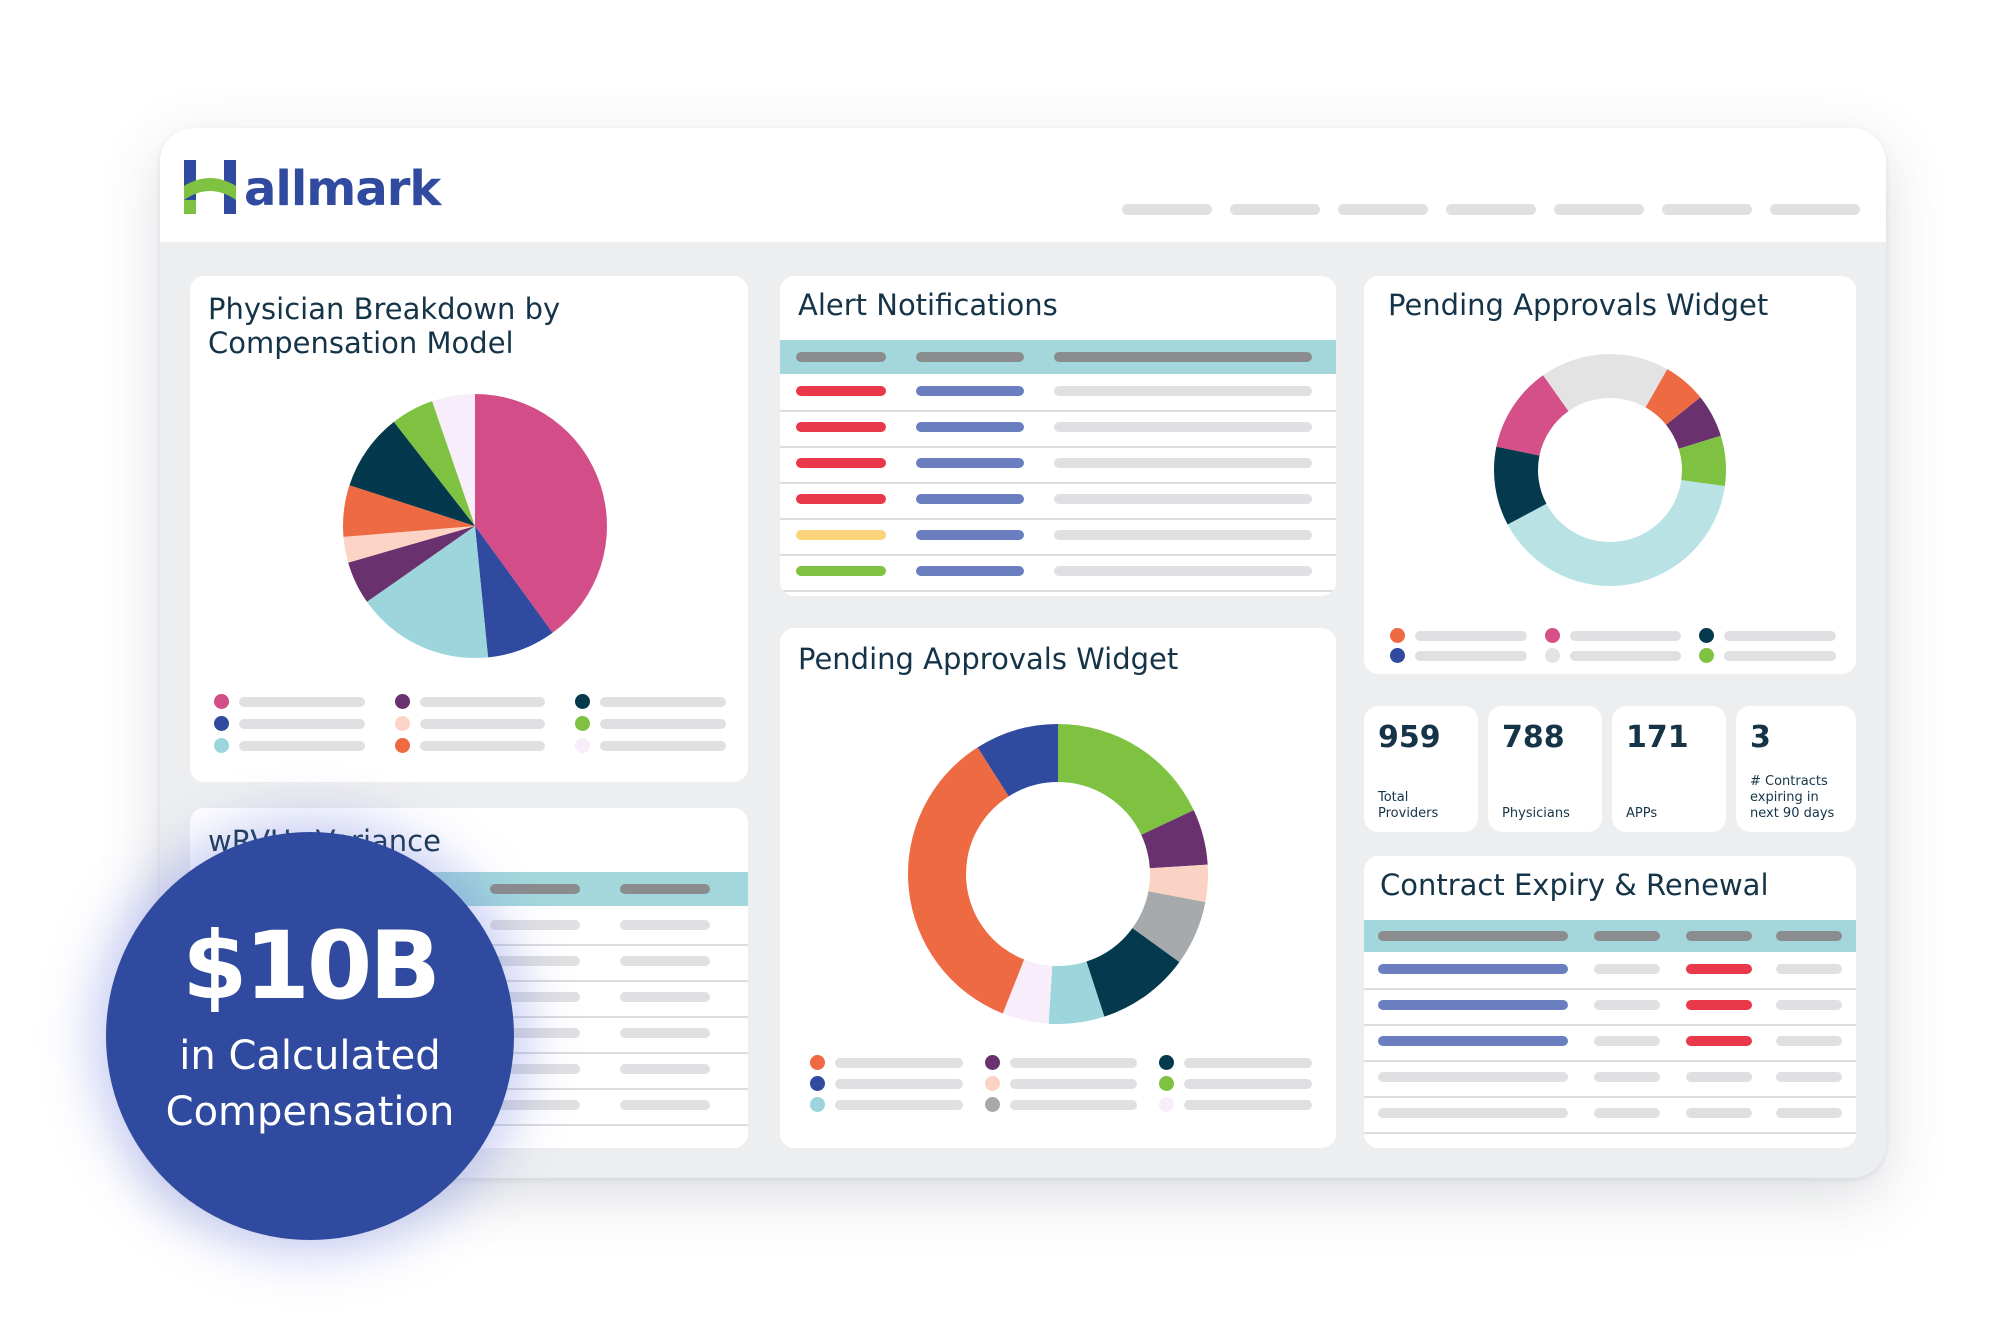 Image resolution: width=2000 pixels, height=1333 pixels. What do you see at coordinates (1061, 1083) in the screenshot?
I see `donut-legend-center` at bounding box center [1061, 1083].